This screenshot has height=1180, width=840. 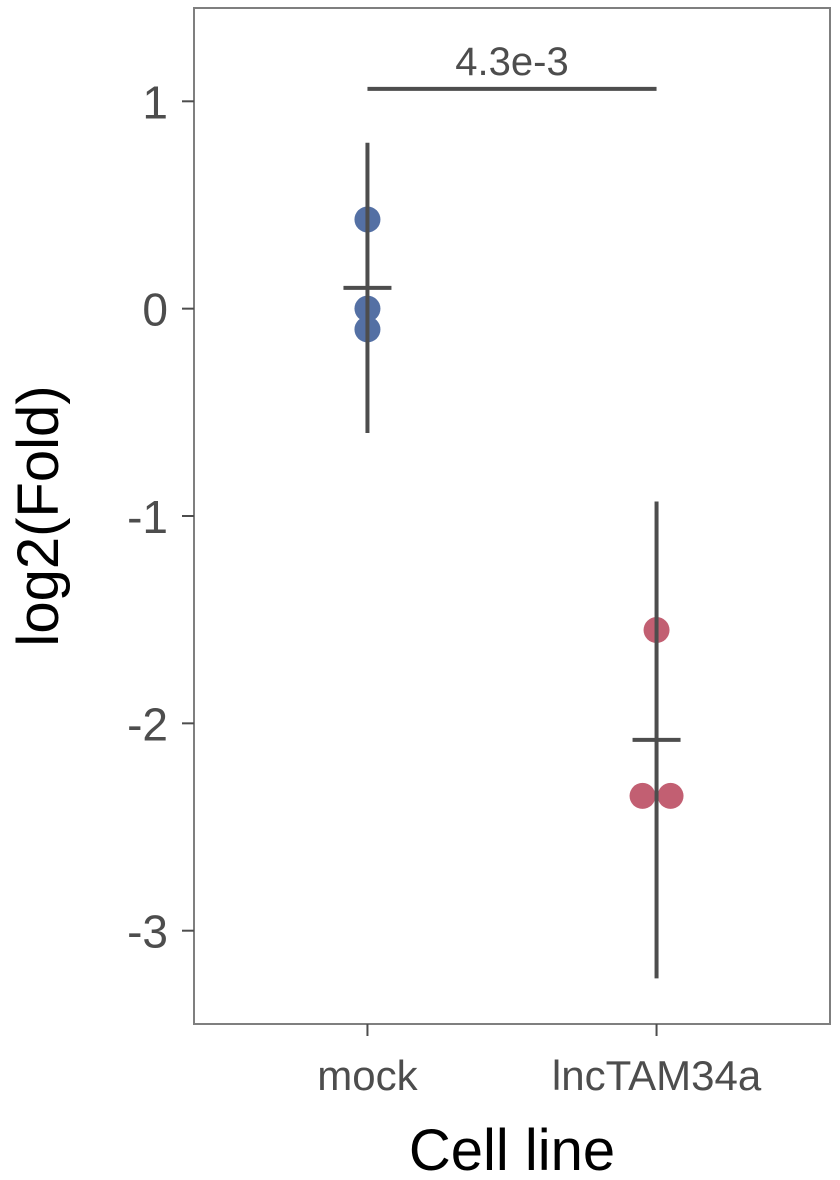 I want to click on significance-label: 4.3e-3, so click(x=511, y=62).